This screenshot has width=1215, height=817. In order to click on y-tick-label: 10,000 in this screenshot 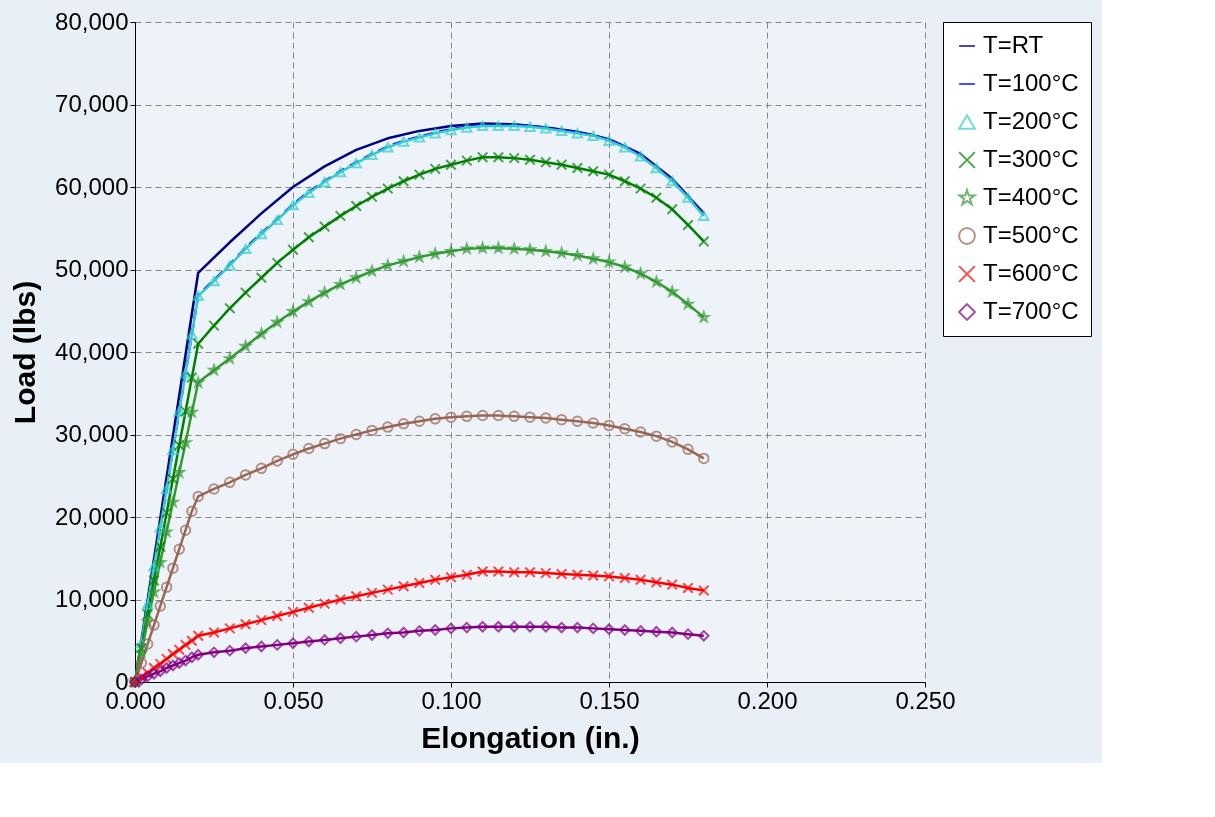, I will do `click(92, 598)`.